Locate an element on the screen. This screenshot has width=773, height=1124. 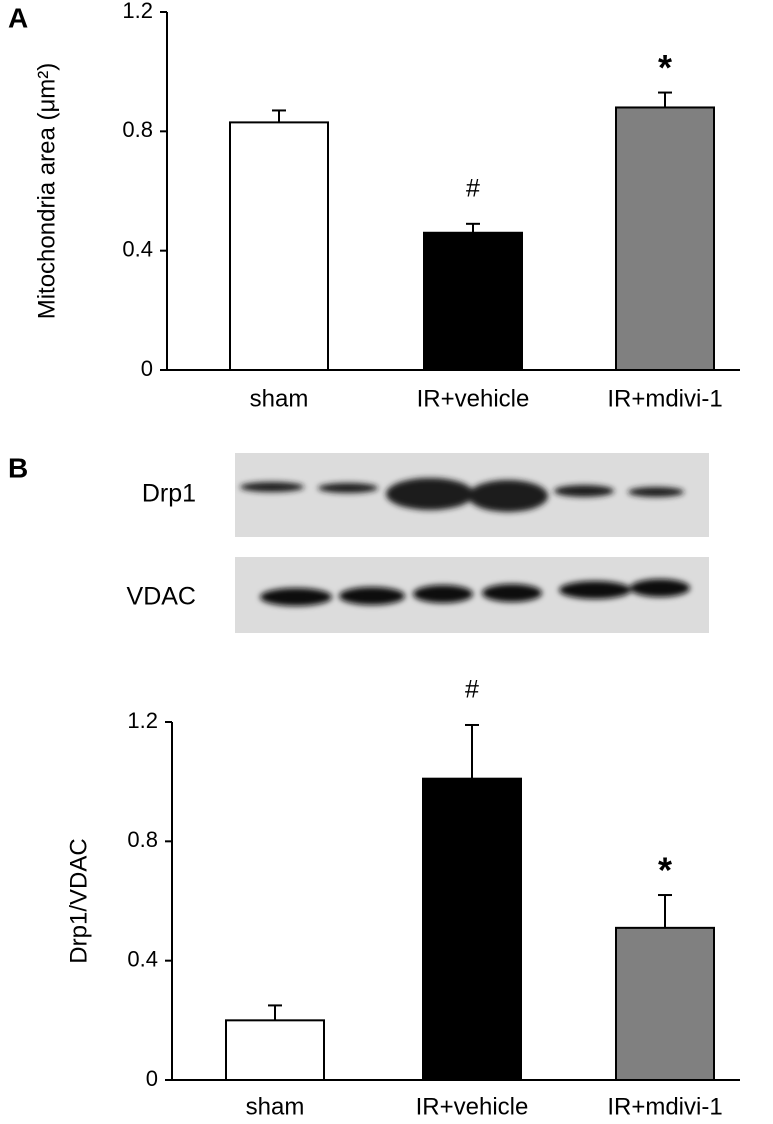
blot-label: VDAC is located at coordinates (161, 597).